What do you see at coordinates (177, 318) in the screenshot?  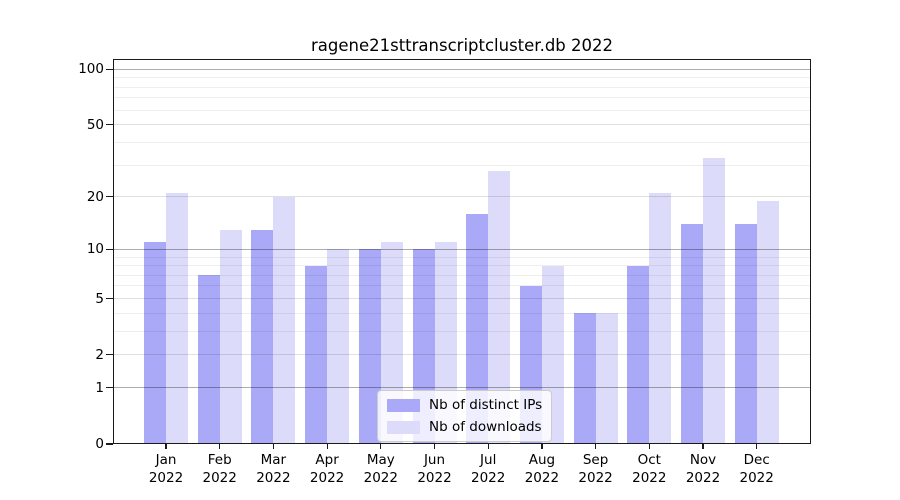 I see `bar-downloads-jan` at bounding box center [177, 318].